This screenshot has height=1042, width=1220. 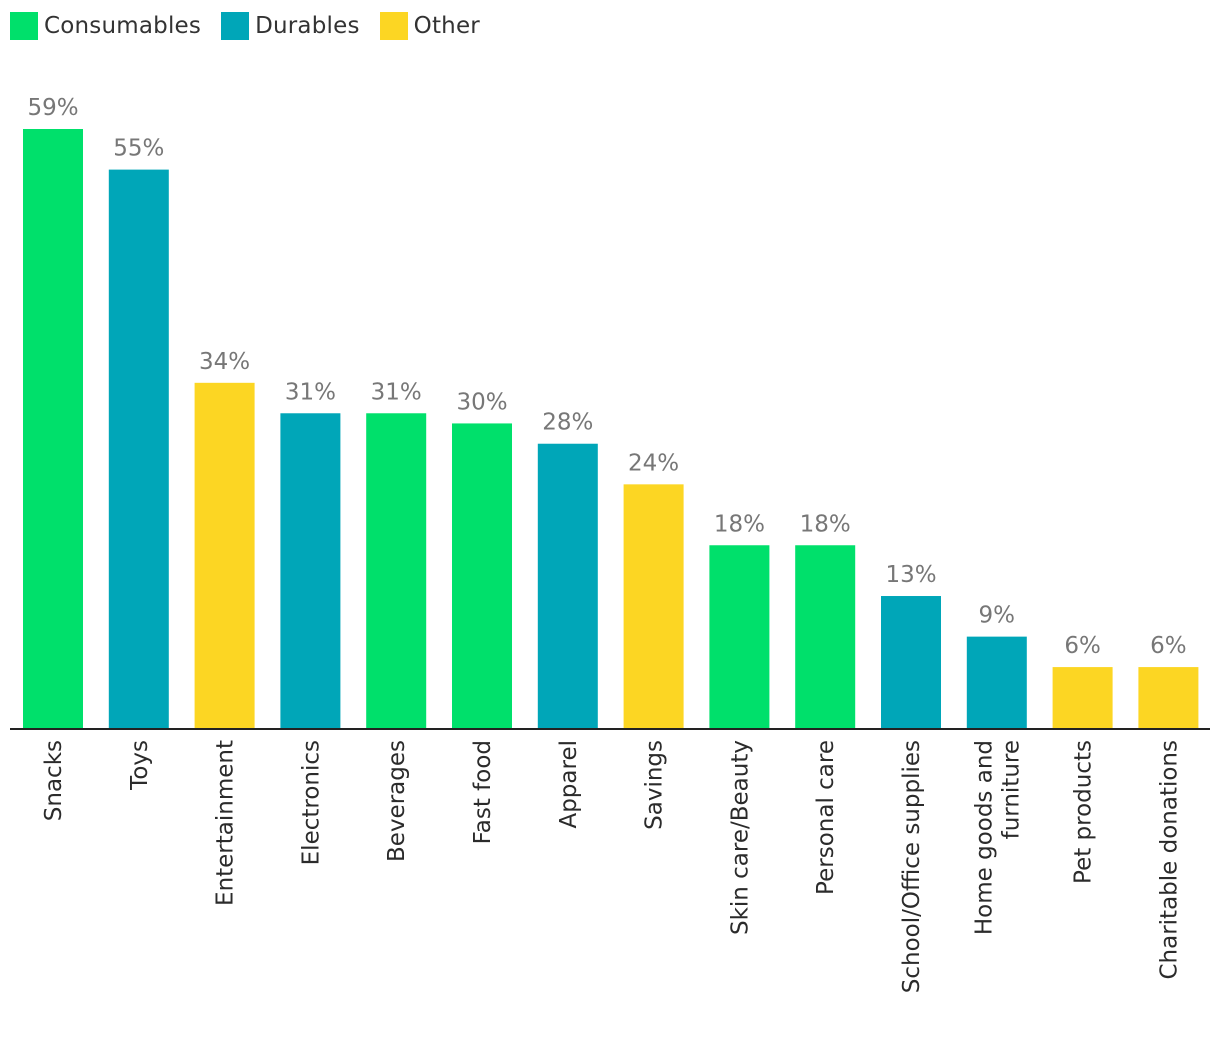 I want to click on category-label-toys: Toys, so click(x=140, y=765).